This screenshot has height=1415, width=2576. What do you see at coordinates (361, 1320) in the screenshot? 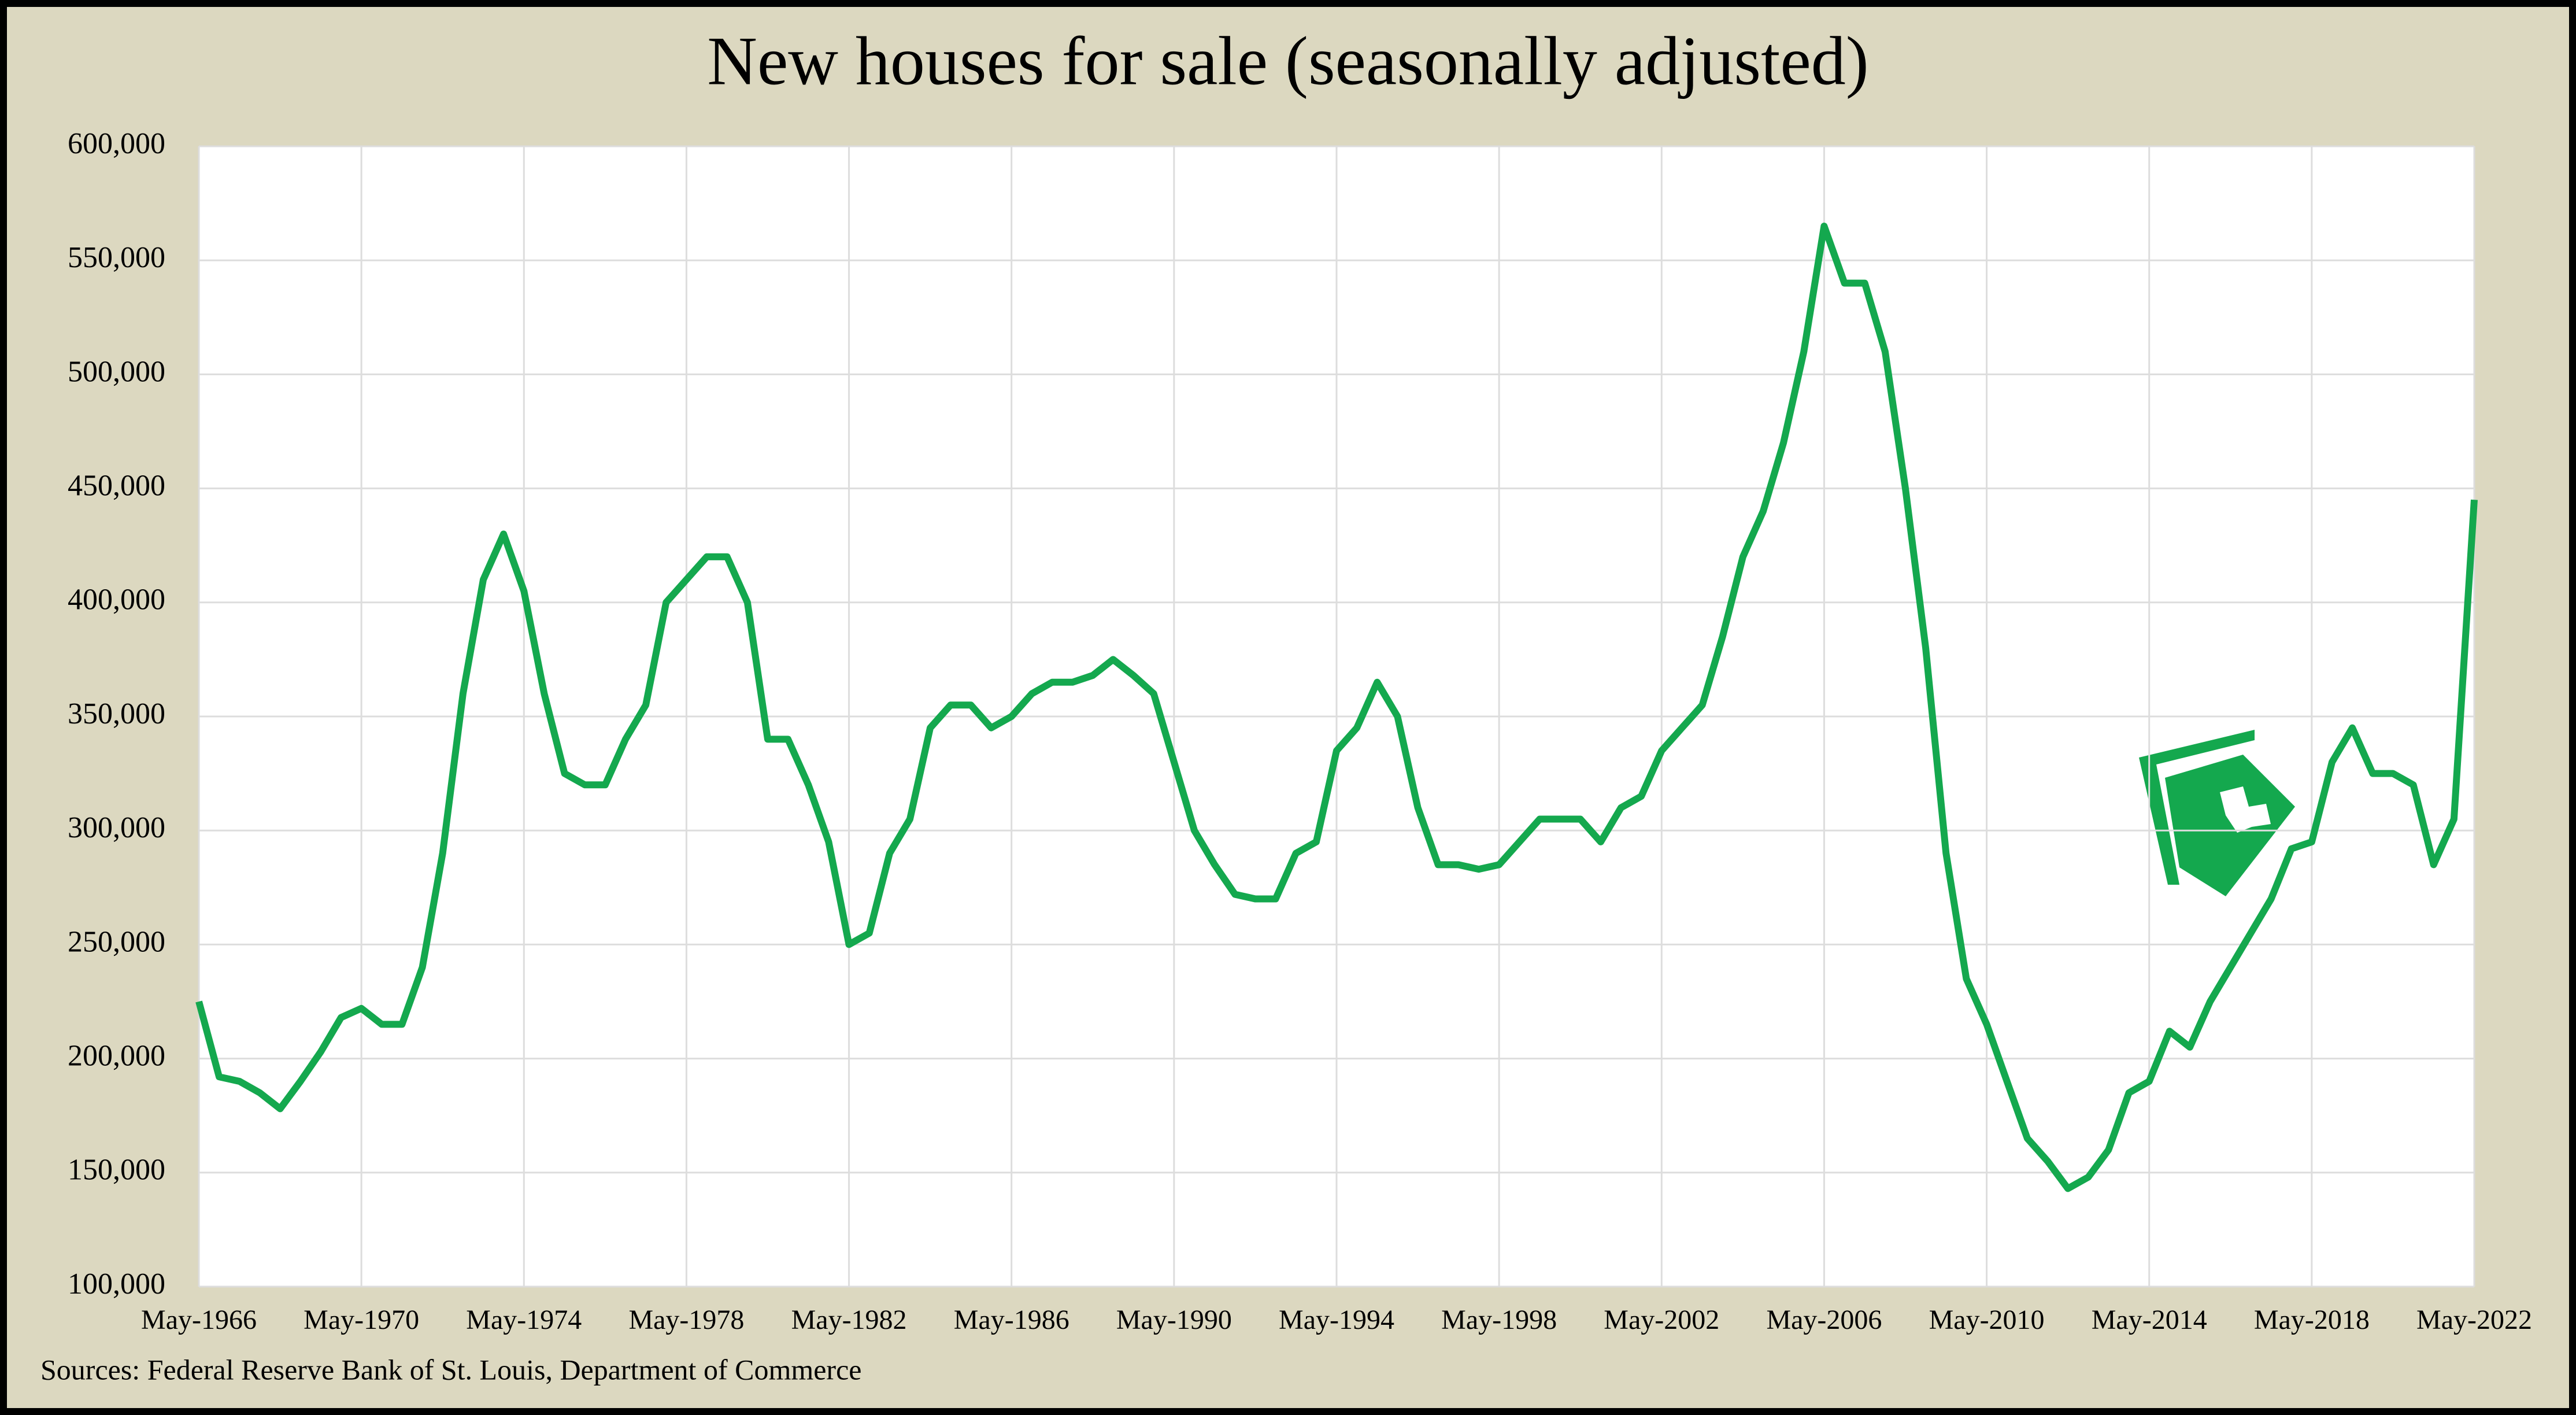
I see `x-tick-label: May-1970` at bounding box center [361, 1320].